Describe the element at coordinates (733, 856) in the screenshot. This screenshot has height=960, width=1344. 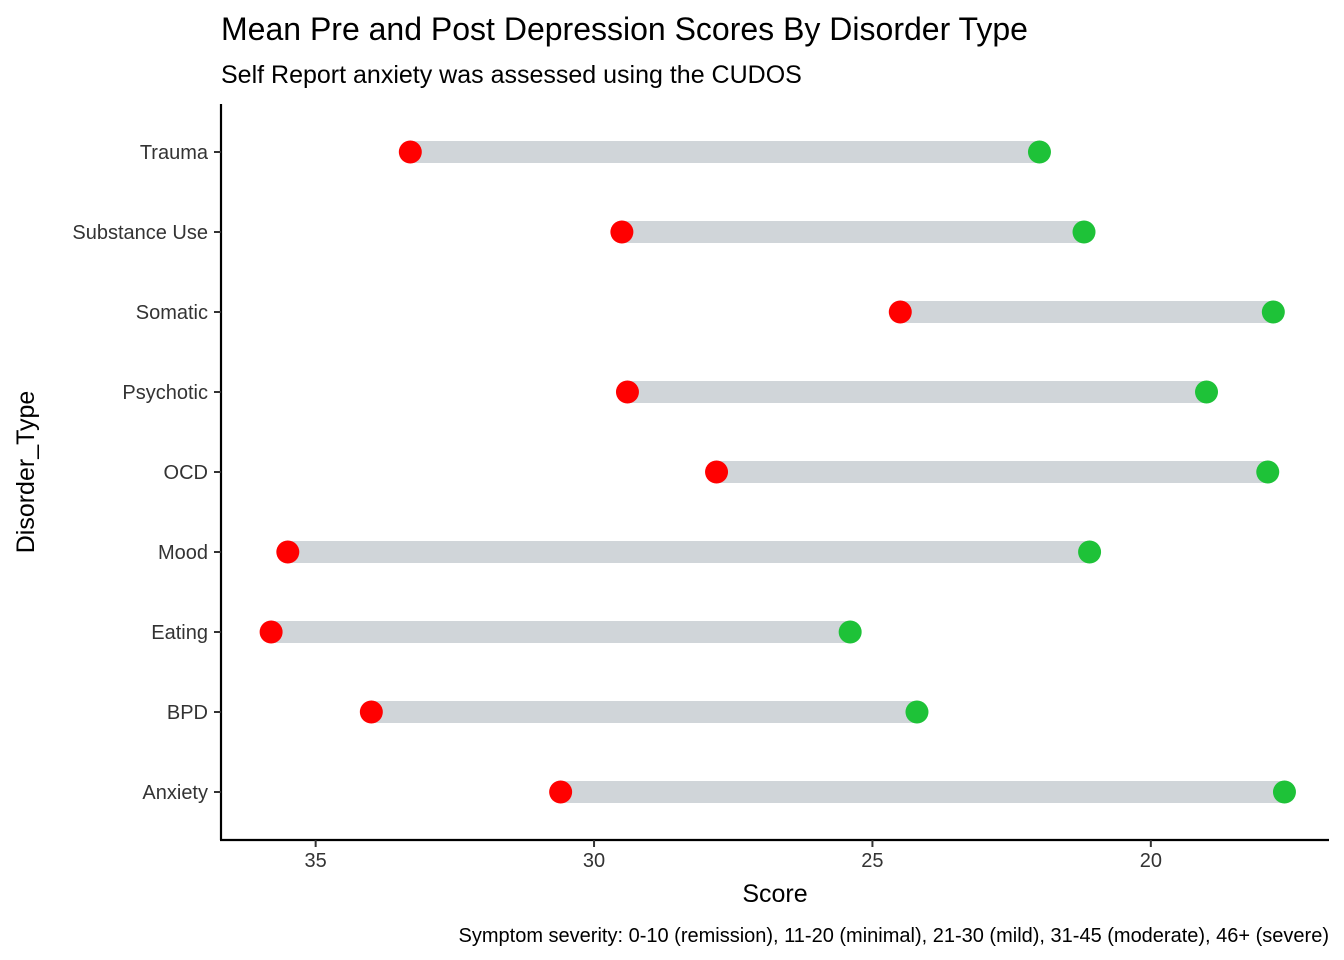
I see `x-axis-ticks: 35 30 25 20` at that location.